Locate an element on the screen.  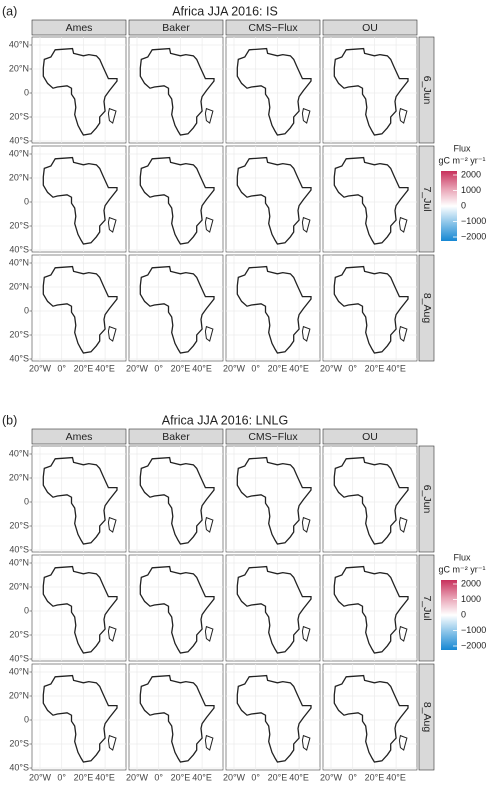
row-label: 6_Jun is located at coordinates (427, 90).